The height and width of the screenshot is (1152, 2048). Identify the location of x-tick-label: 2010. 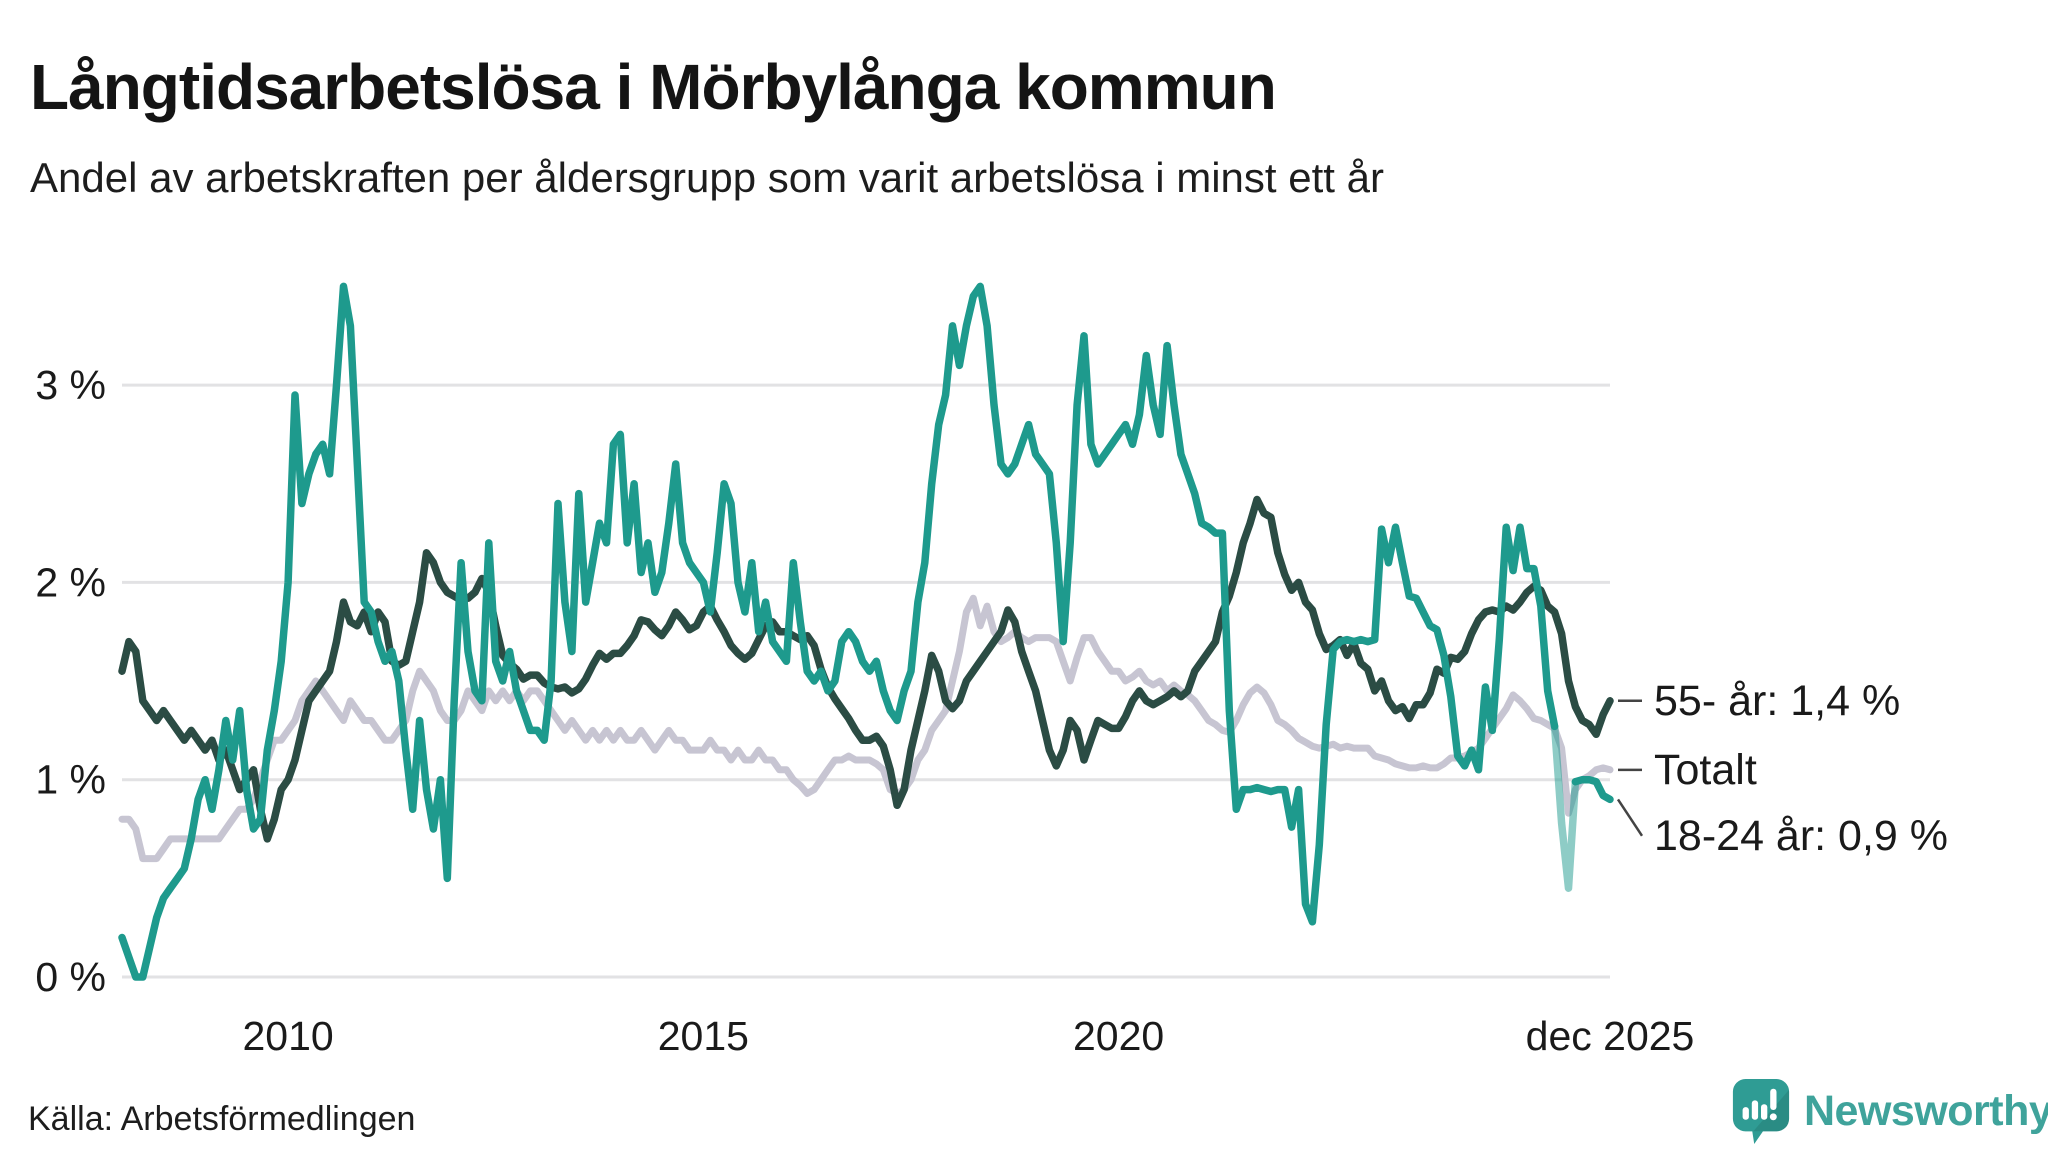
(287, 1036).